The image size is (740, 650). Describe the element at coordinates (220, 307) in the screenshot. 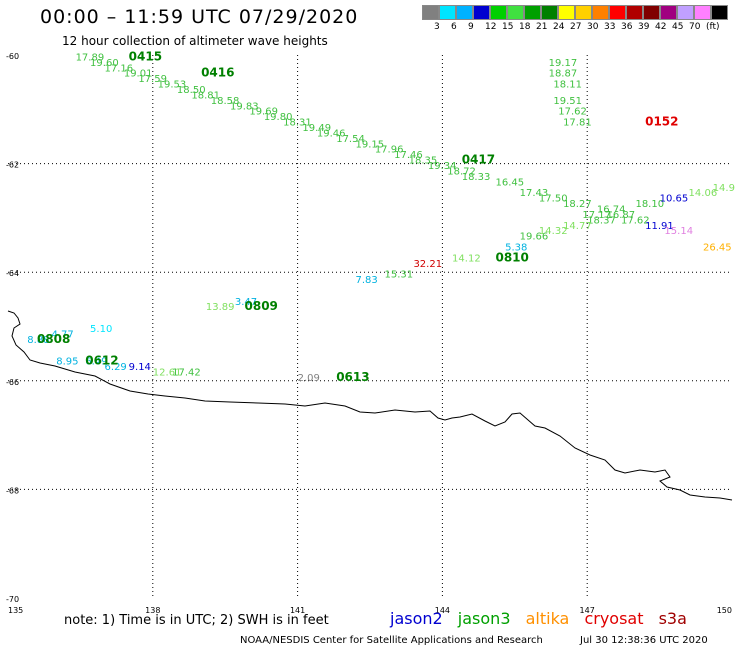

I see `swh-observation: 13.89` at that location.